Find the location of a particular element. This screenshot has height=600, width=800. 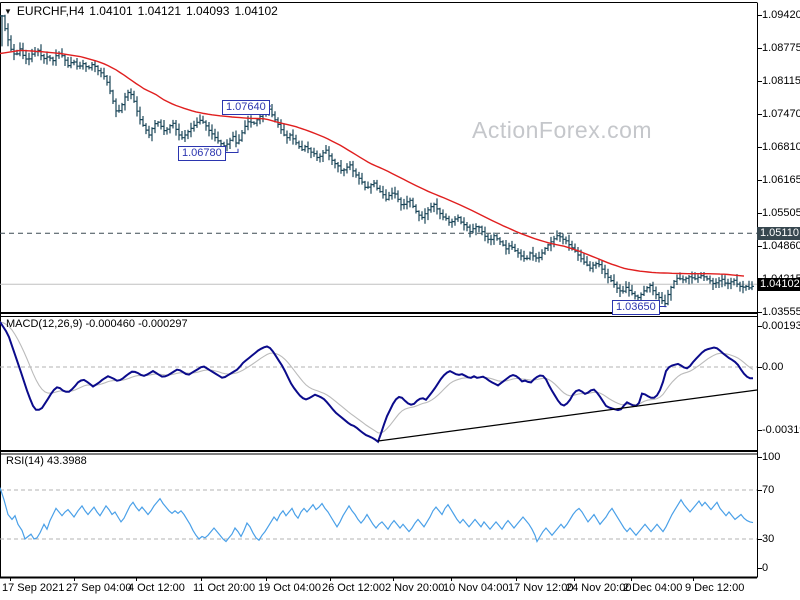

time-axis-label: 19 Oct 04:00 is located at coordinates (289, 588).